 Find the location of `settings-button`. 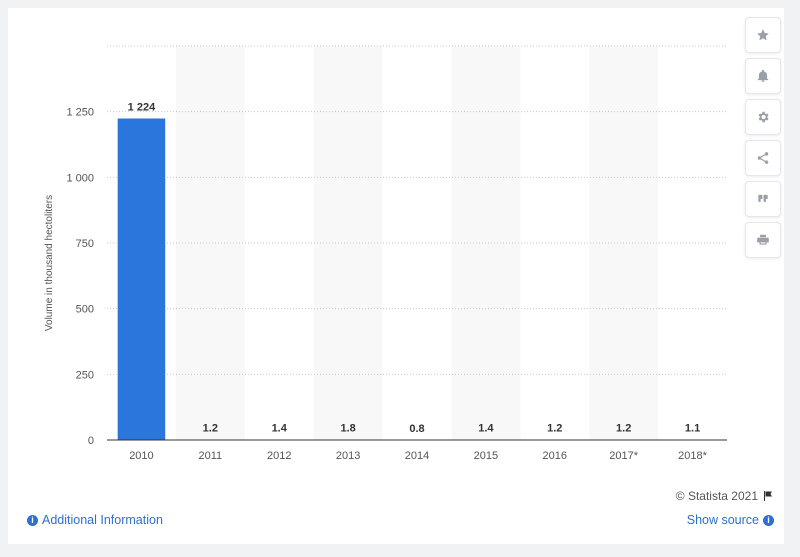

settings-button is located at coordinates (763, 117).